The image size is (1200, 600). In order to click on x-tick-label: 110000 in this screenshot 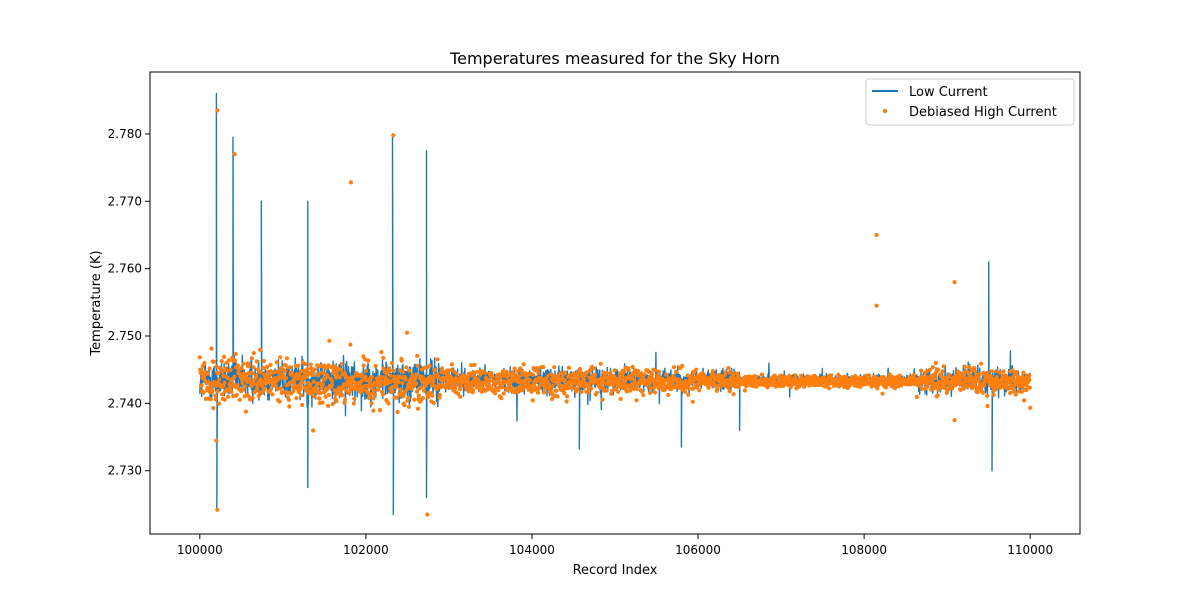, I will do `click(1030, 550)`.